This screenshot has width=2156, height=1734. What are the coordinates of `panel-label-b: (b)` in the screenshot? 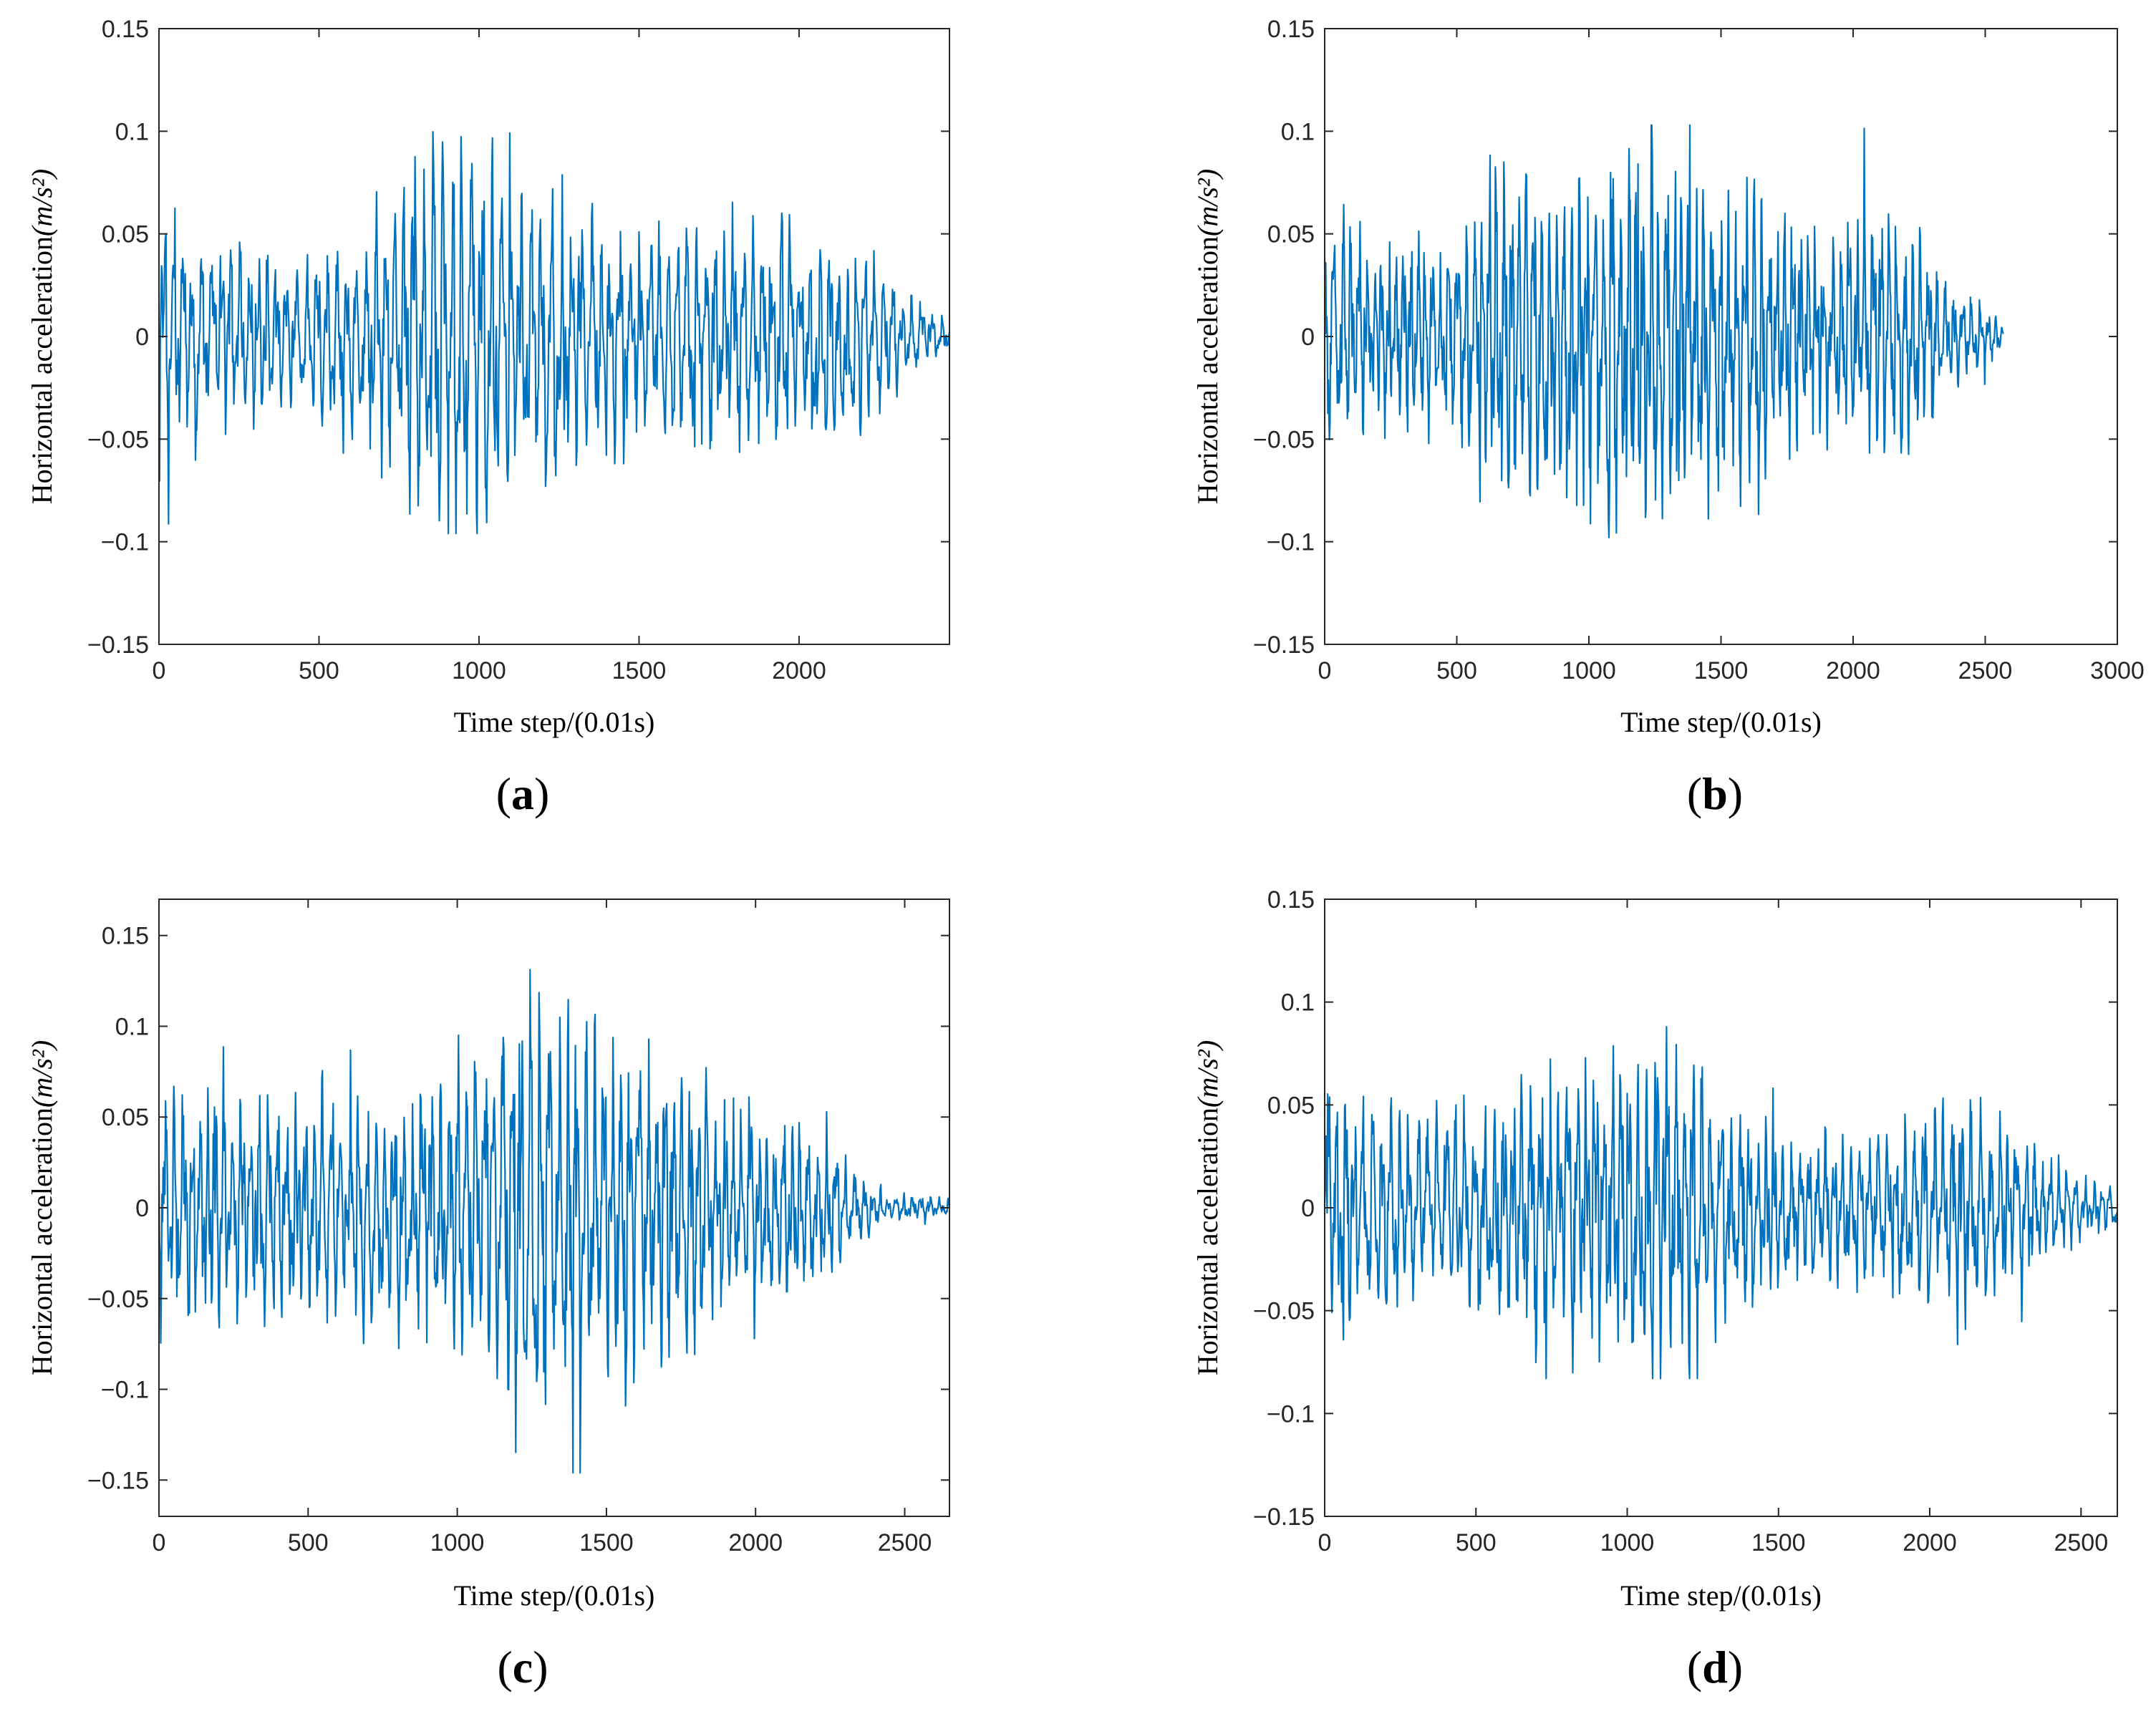 It's located at (1715, 793).